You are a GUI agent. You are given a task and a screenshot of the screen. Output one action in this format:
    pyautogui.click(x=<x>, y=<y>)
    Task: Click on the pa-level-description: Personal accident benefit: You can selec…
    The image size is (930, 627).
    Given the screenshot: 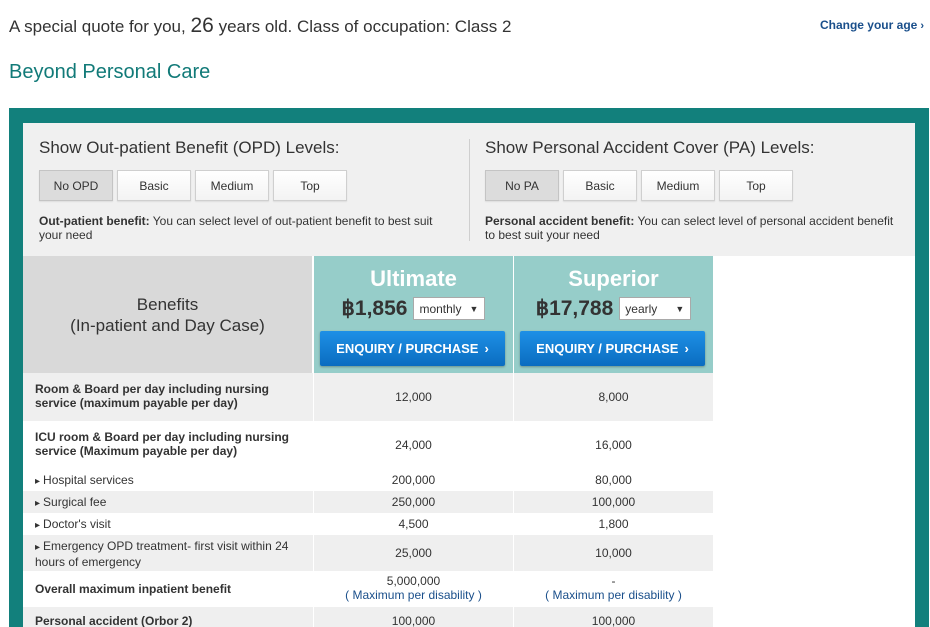 What is the action you would take?
    pyautogui.click(x=690, y=228)
    